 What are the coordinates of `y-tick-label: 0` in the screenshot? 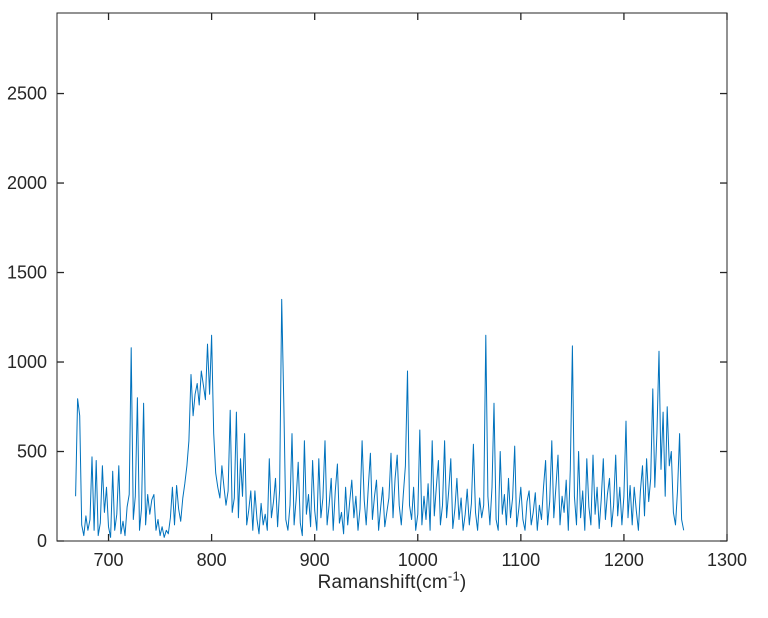 It's located at (42, 541).